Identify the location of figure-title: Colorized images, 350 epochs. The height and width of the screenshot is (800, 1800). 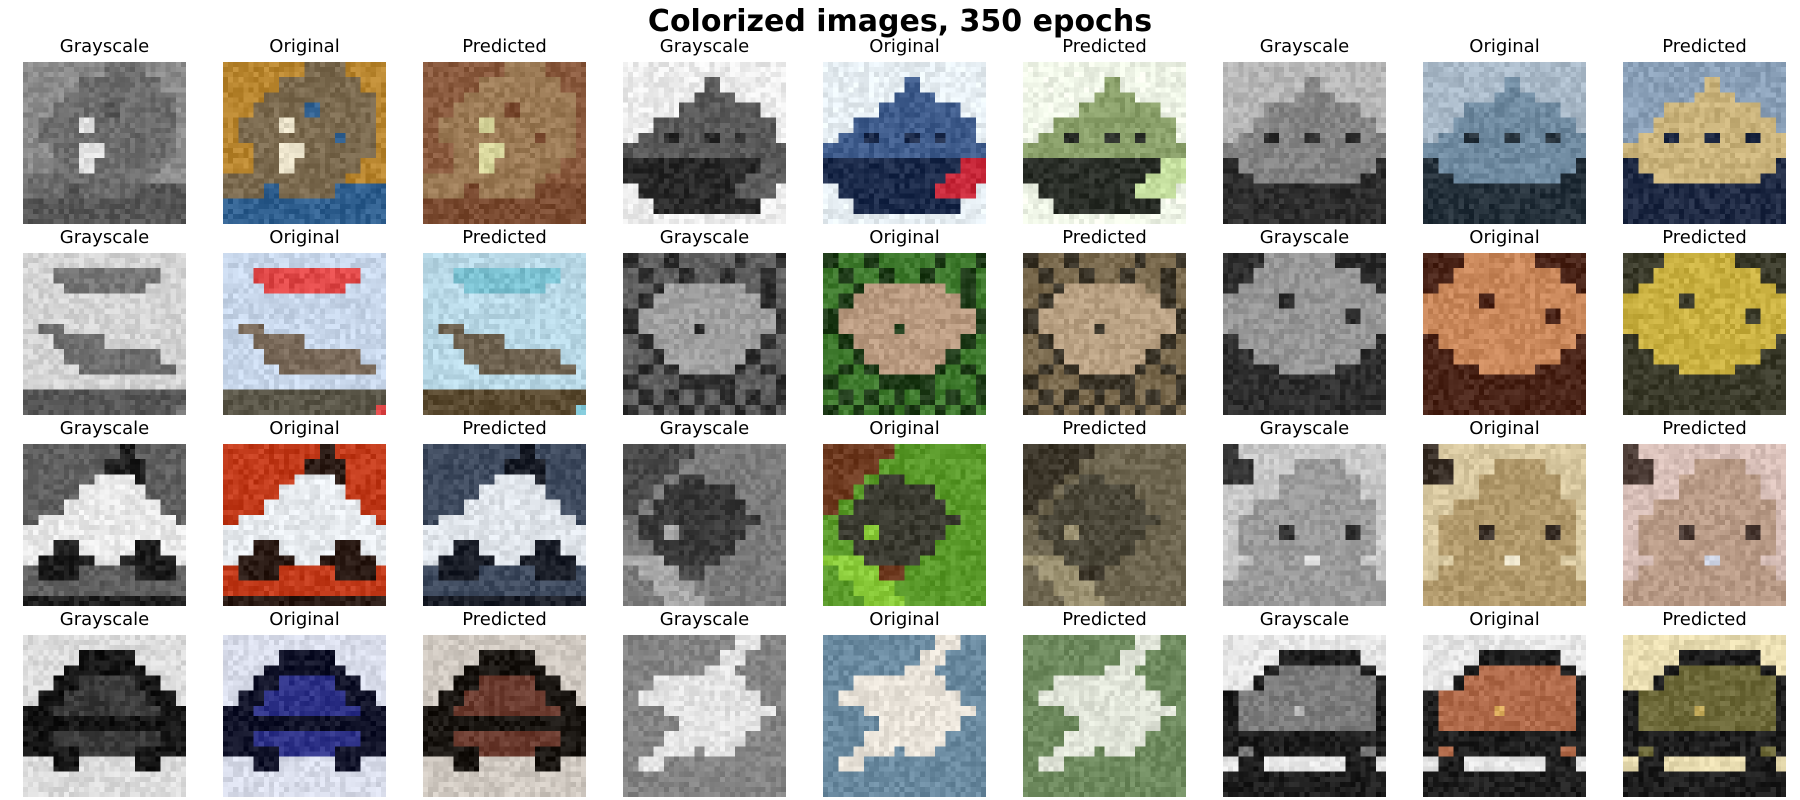
(900, 21).